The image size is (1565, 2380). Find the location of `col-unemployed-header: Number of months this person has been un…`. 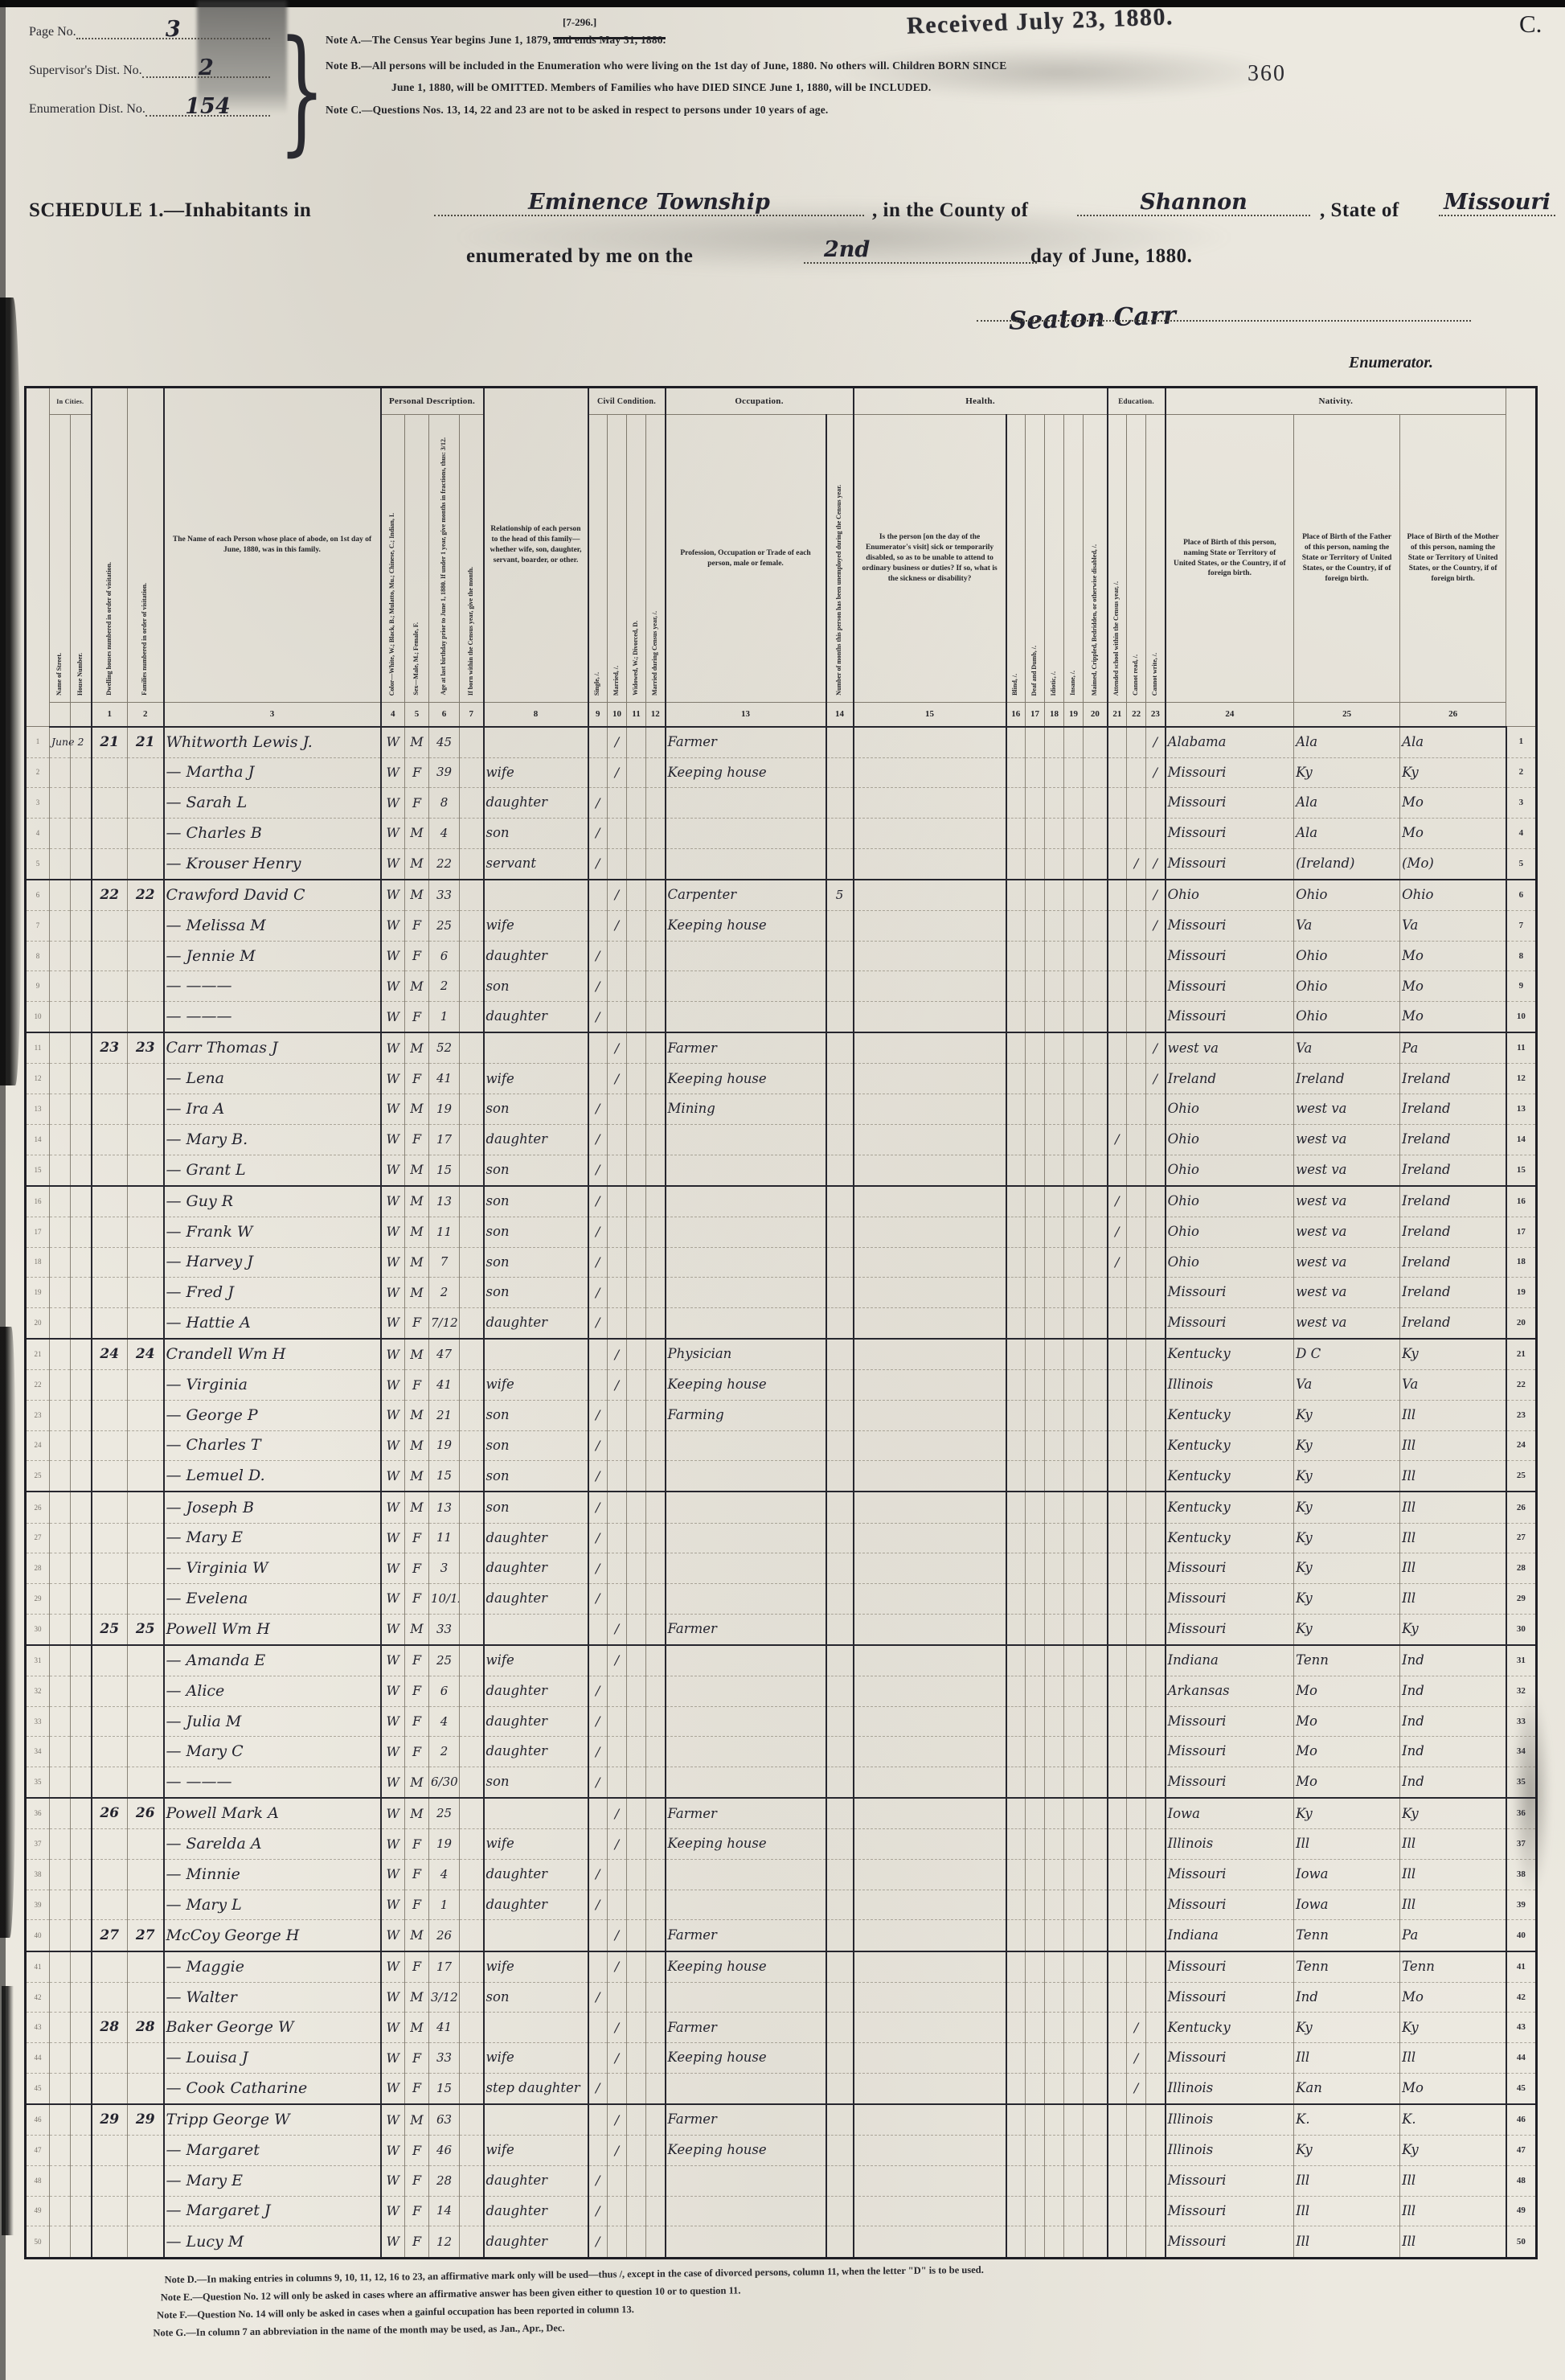

col-unemployed-header: Number of months this person has been un… is located at coordinates (839, 558).